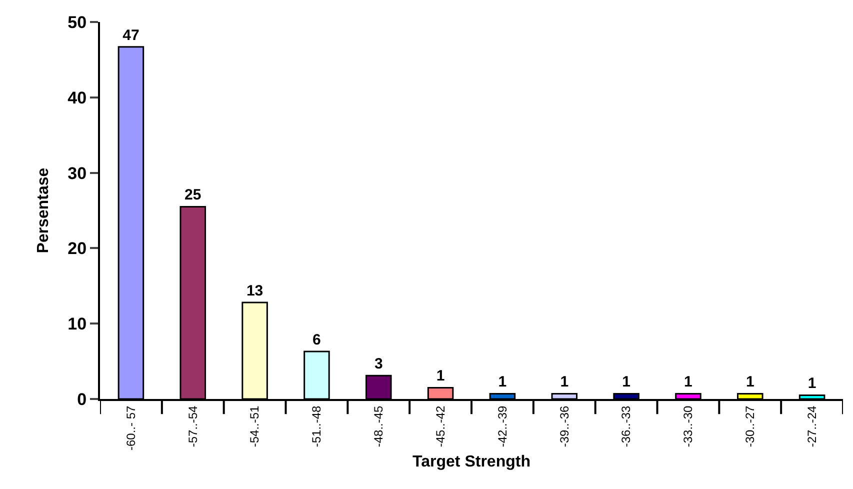 Image resolution: width=853 pixels, height=489 pixels. I want to click on x-axis-title: Target Strength, so click(471, 462).